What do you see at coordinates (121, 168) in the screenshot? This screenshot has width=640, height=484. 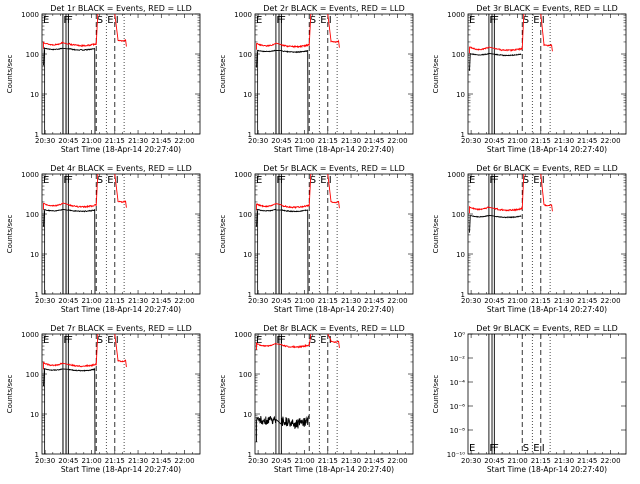 I see `panel-title: Det 4r BLACK = Events, RED = LLD` at bounding box center [121, 168].